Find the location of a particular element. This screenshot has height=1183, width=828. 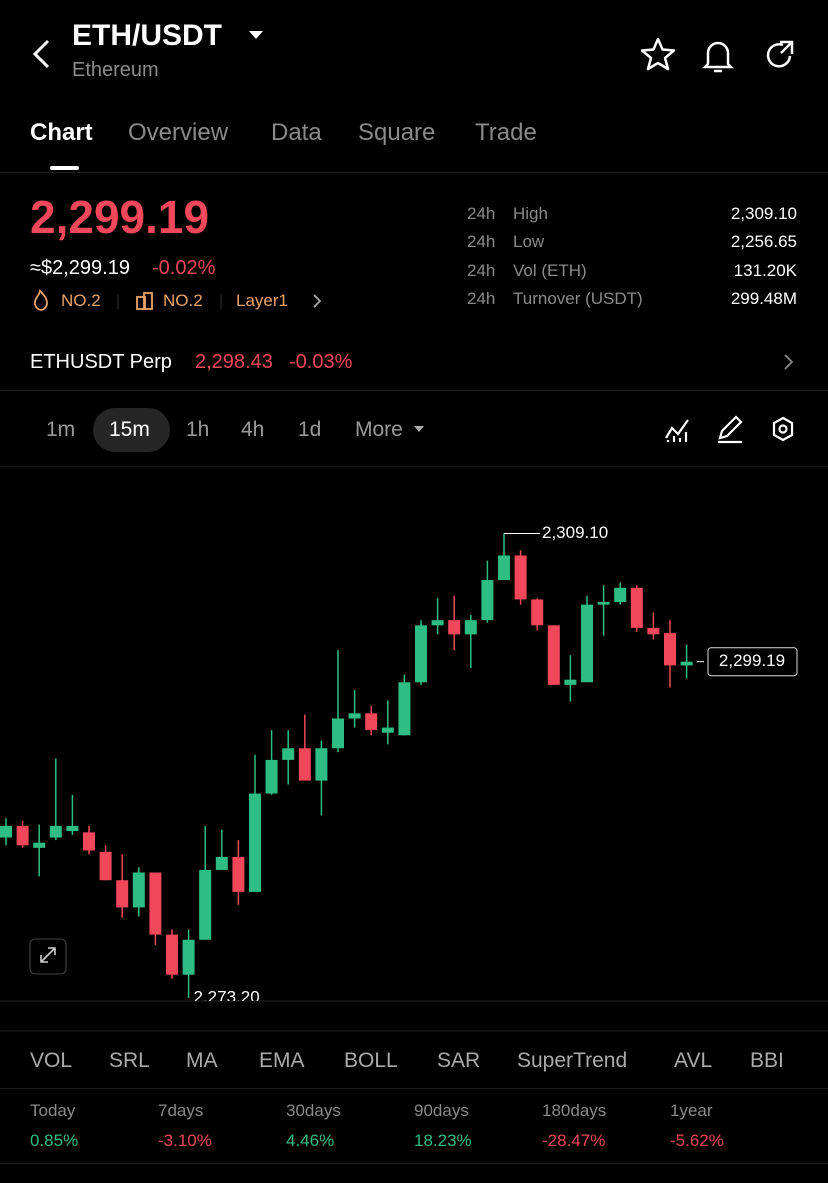

indicator-tool is located at coordinates (677, 430).